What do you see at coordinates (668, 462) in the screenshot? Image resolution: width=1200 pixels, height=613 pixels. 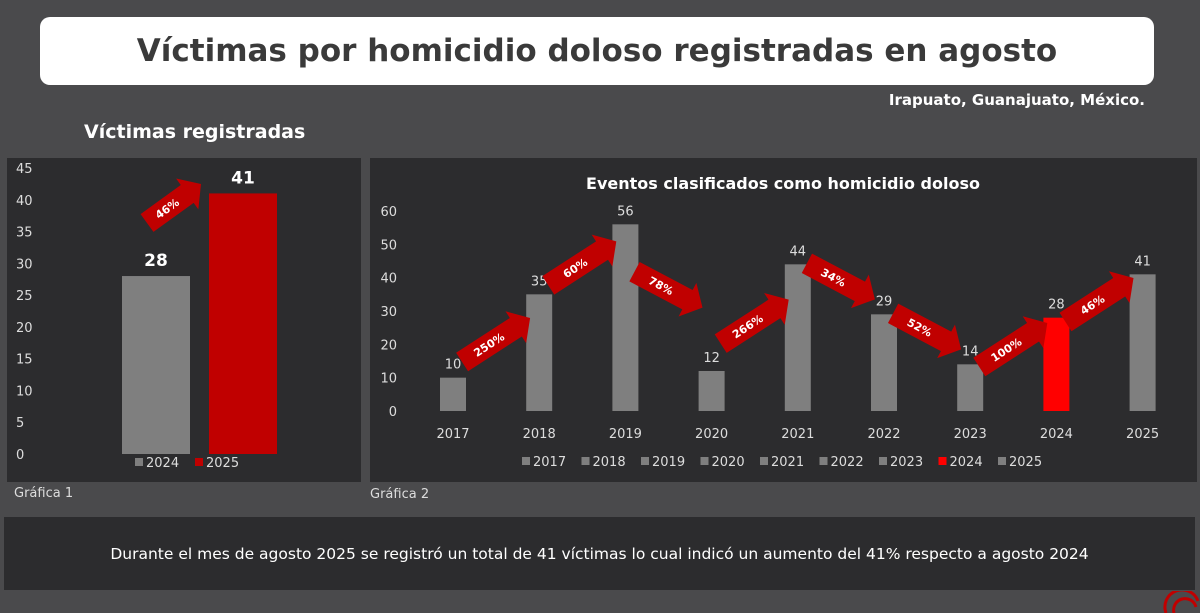 I see `chart2-legend-label: 2019` at bounding box center [668, 462].